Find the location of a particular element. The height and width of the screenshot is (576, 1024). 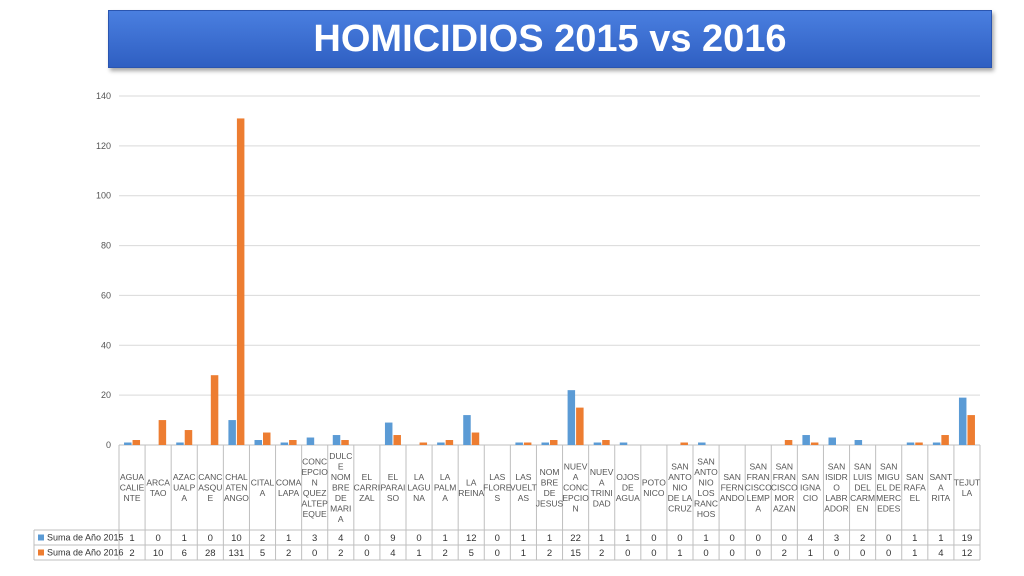

legend-label: Suma de Año 2016 is located at coordinates (85, 553).